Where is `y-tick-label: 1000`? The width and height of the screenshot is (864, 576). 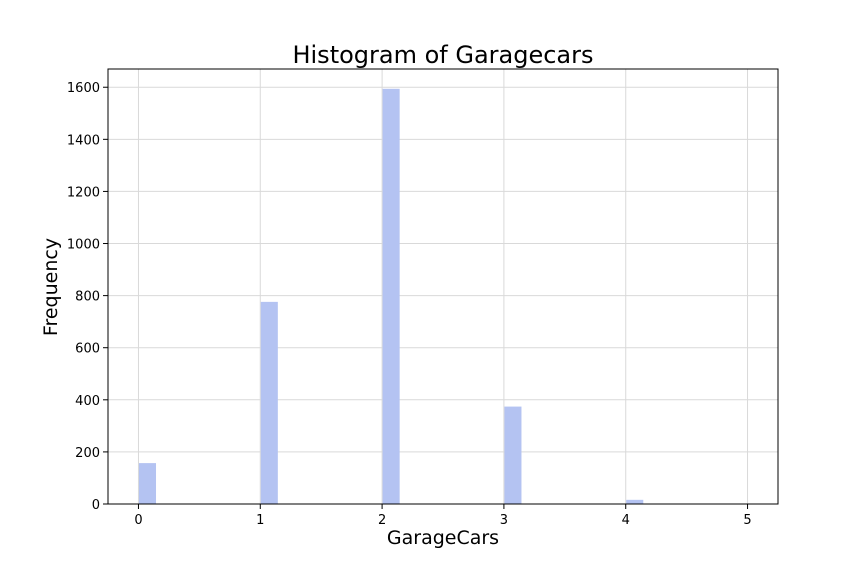 y-tick-label: 1000 is located at coordinates (83, 245).